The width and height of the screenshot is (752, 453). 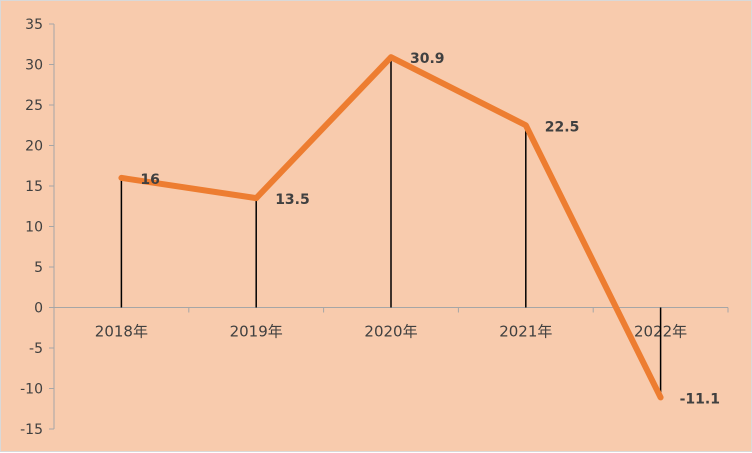 I want to click on y-tick-label: 15, so click(x=34, y=187).